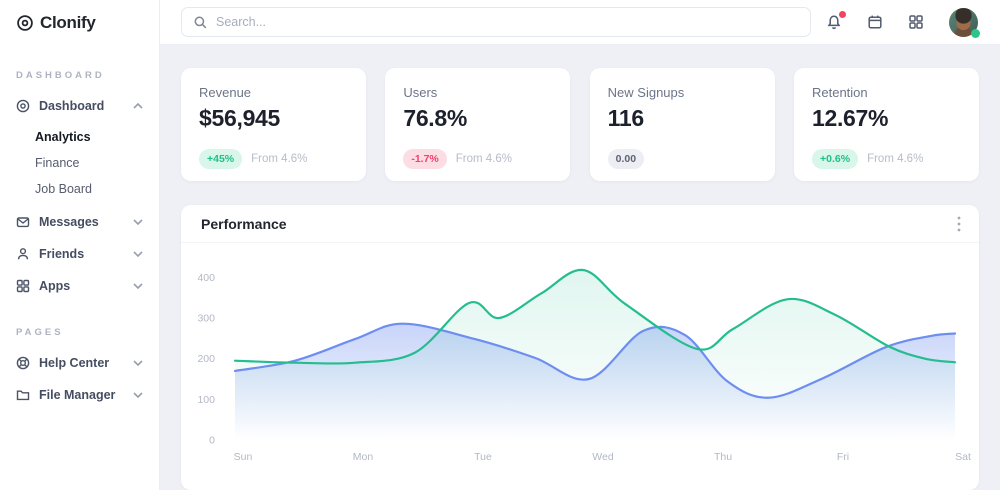 This screenshot has height=490, width=1000. What do you see at coordinates (646, 92) in the screenshot?
I see `stat-title: New Signups` at bounding box center [646, 92].